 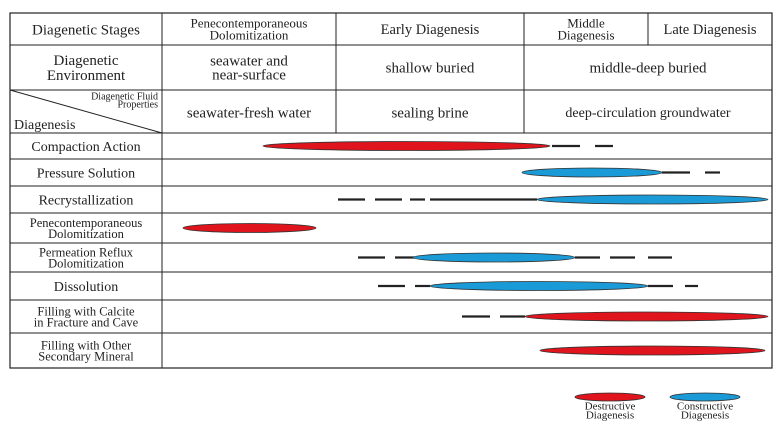 I want to click on fluid-value: seawater-fresh water, so click(x=249, y=113).